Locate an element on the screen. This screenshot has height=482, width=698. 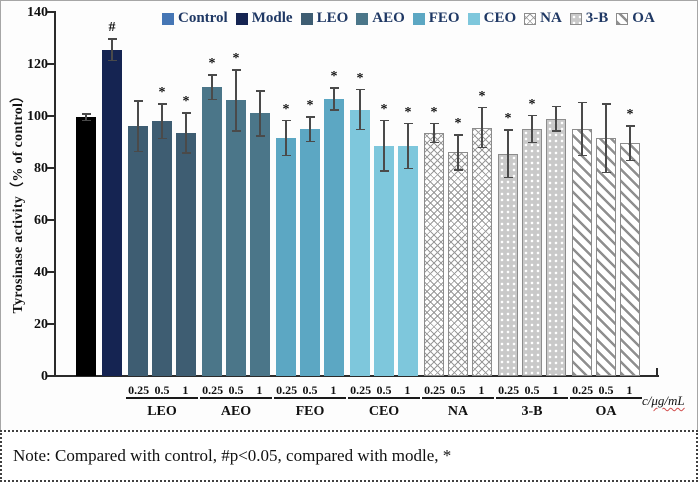
x-tick-label-FEO-0.5: 0.5 is located at coordinates (310, 390).